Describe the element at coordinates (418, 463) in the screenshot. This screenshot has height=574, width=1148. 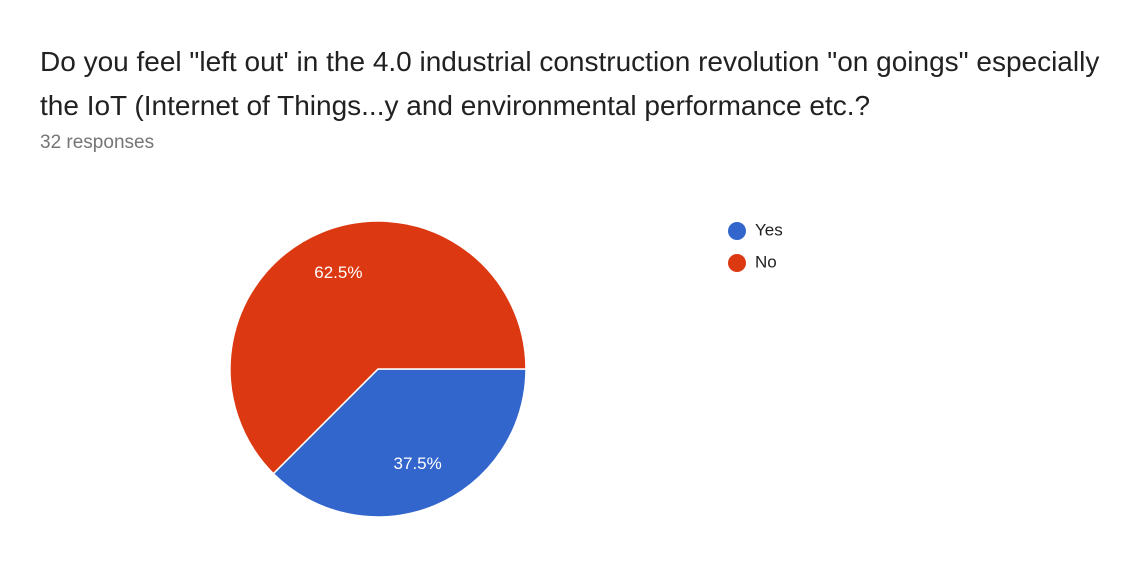
I see `data-label: 37.5%` at that location.